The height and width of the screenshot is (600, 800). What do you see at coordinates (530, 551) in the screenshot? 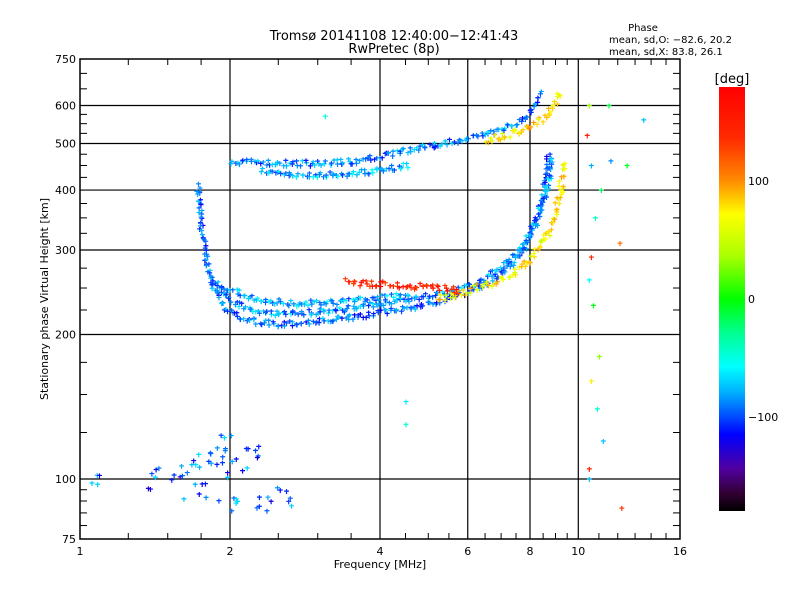
I see `x-tick-label: 8` at bounding box center [530, 551].